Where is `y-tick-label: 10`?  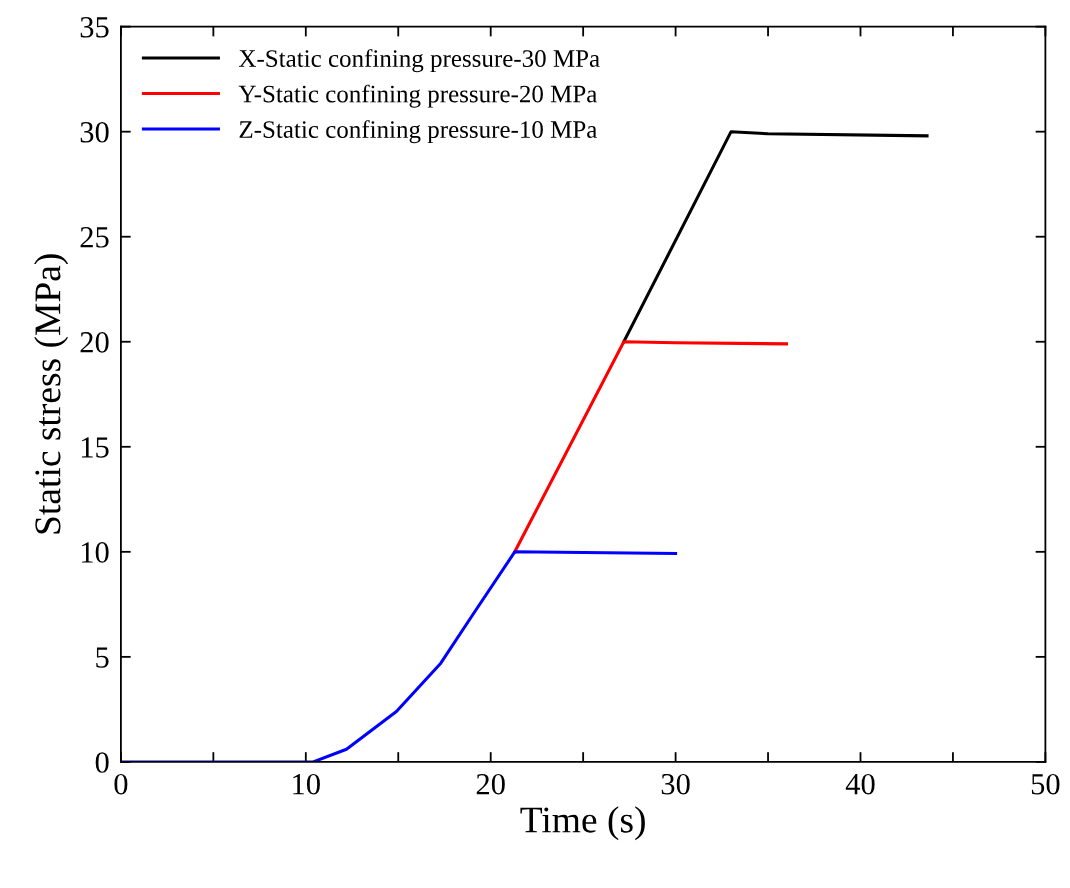 y-tick-label: 10 is located at coordinates (95, 552).